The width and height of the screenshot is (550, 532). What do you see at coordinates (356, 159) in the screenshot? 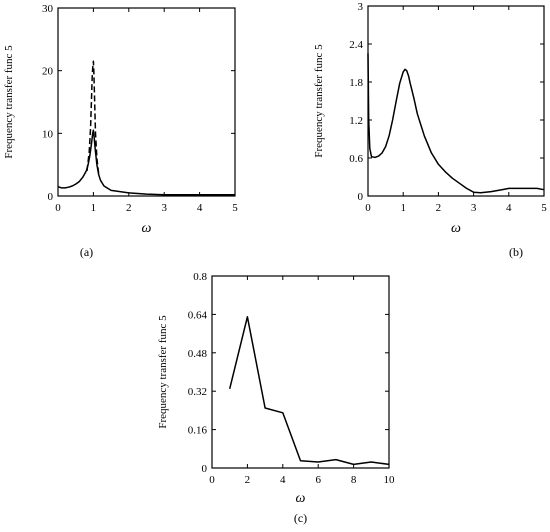
I see `y-tick-label: 0.6` at bounding box center [356, 159].